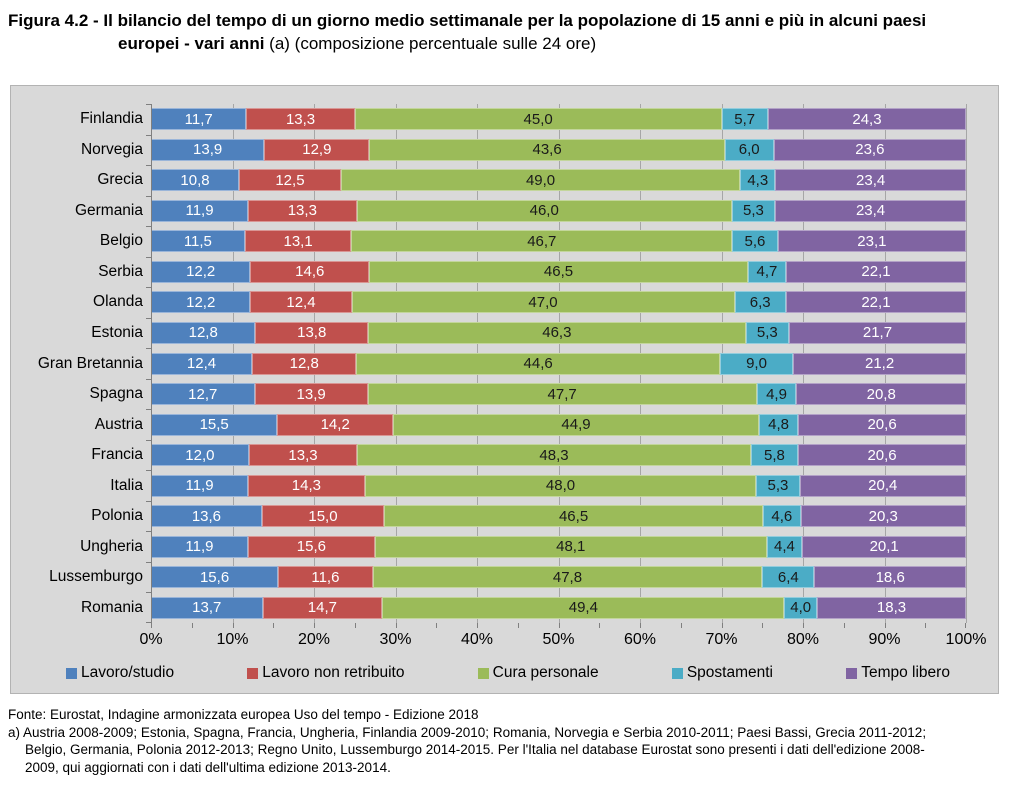 The image size is (1011, 787). I want to click on bar-value-label: 47,8, so click(567, 577).